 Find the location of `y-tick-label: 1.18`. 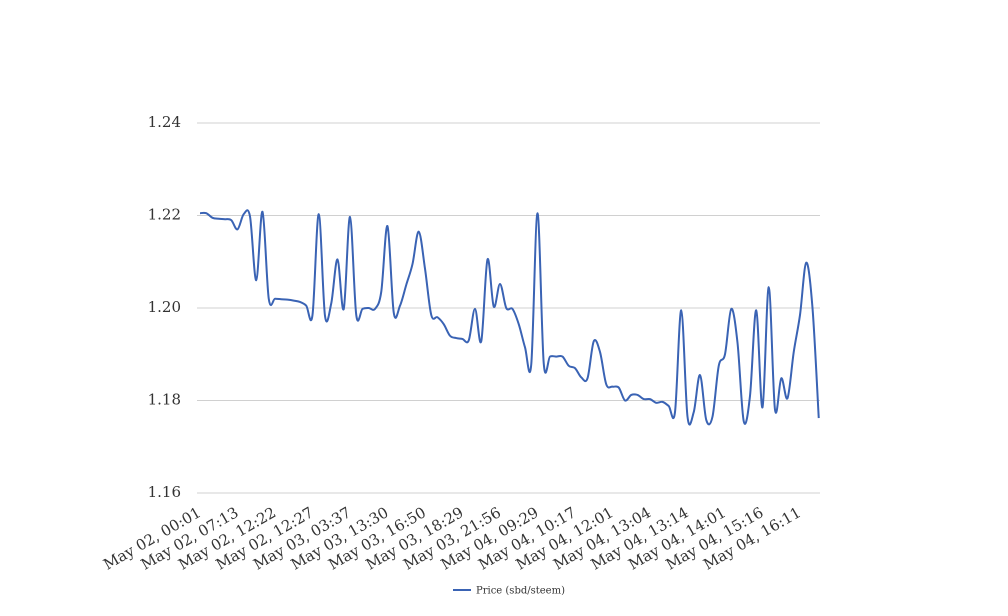

y-tick-label: 1.18 is located at coordinates (164, 400).